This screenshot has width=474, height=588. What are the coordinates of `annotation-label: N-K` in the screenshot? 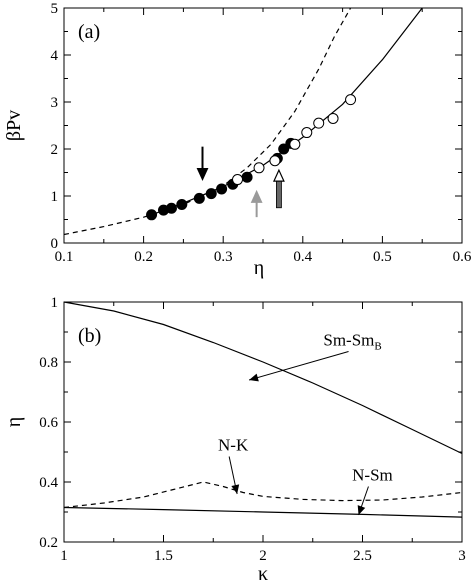 It's located at (233, 445).